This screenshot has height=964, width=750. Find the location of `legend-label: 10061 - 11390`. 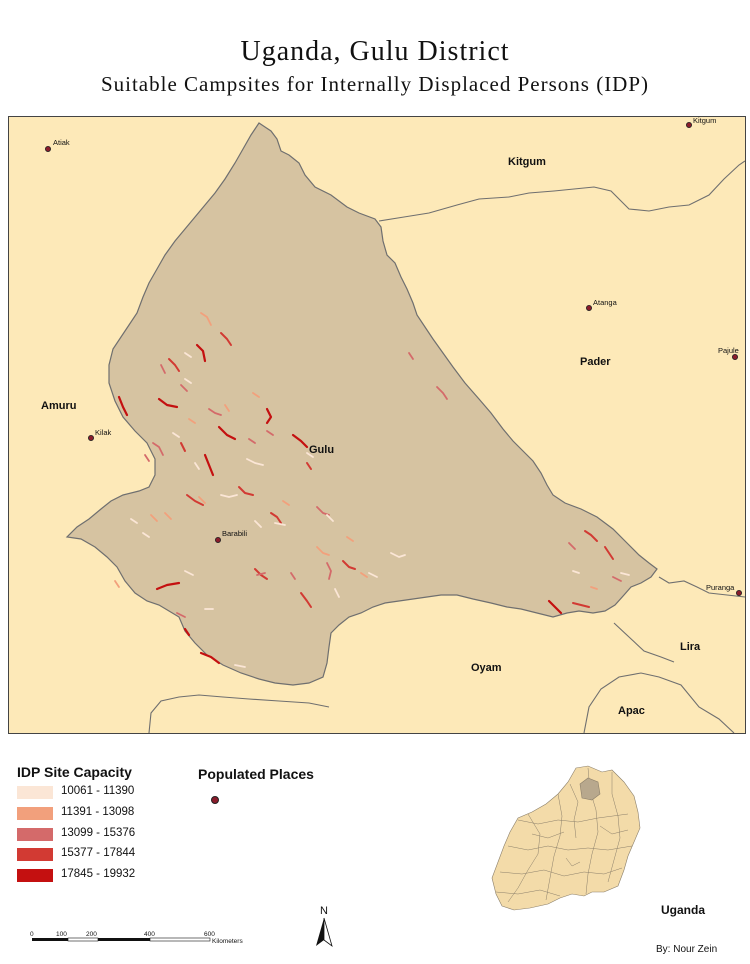

legend-label: 10061 - 11390 is located at coordinates (98, 791).